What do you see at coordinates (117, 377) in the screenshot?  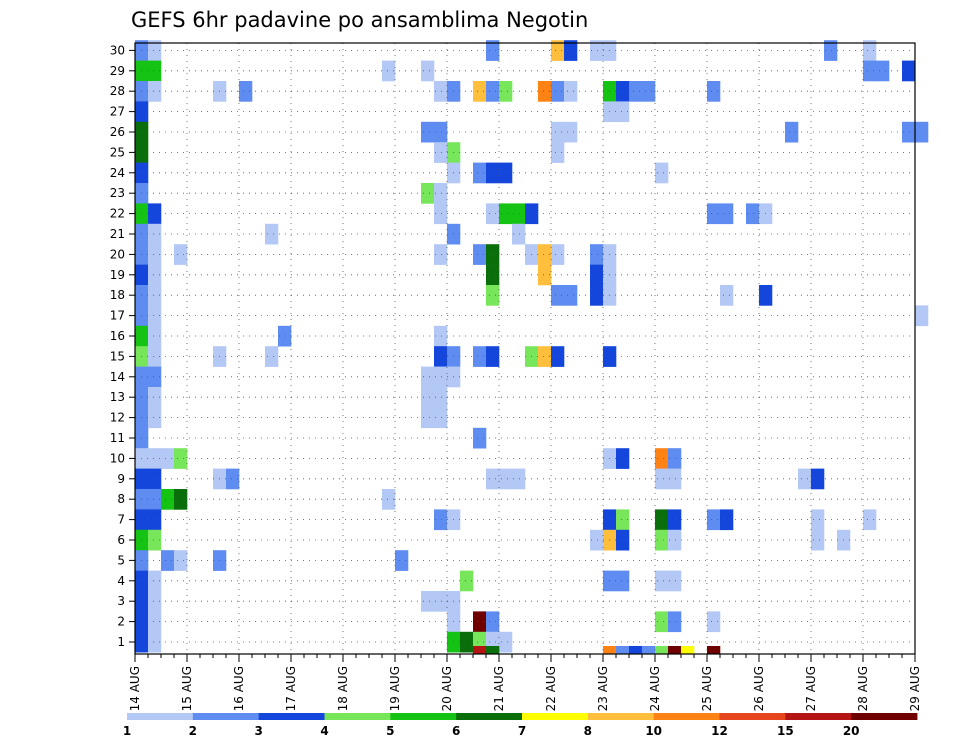 I see `y-tick-label: 14` at bounding box center [117, 377].